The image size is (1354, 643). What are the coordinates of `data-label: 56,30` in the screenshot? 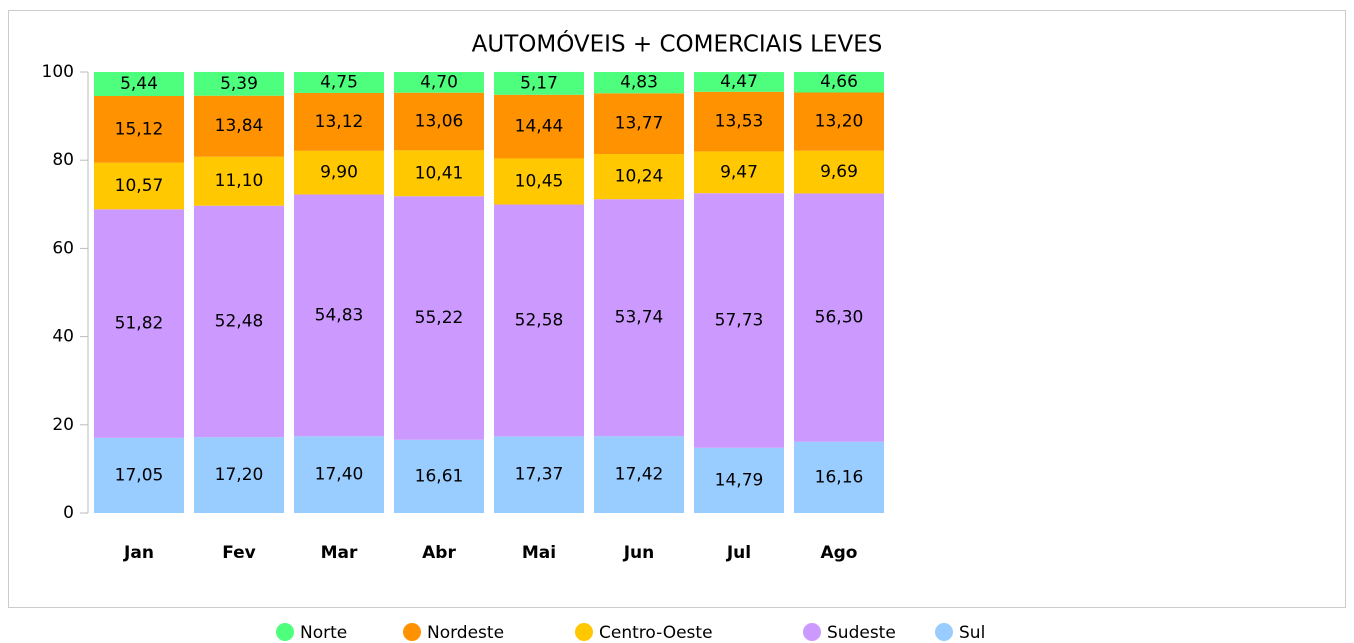 It's located at (839, 318).